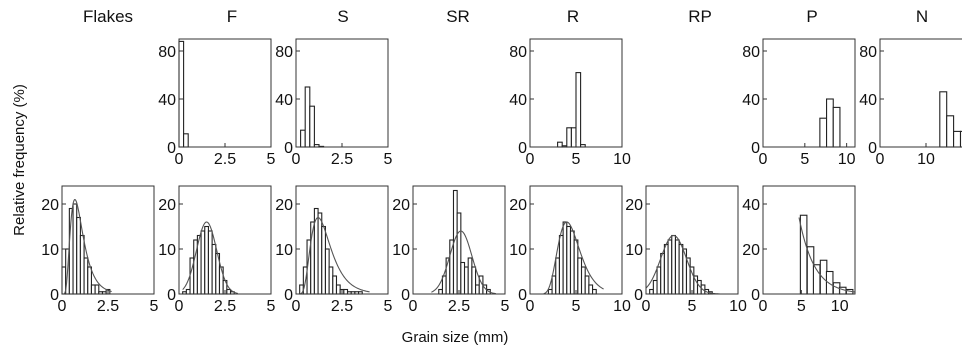 The image size is (962, 350). What do you see at coordinates (62, 306) in the screenshot?
I see `x-tick-label-bot-Flakes-0: 0` at bounding box center [62, 306].